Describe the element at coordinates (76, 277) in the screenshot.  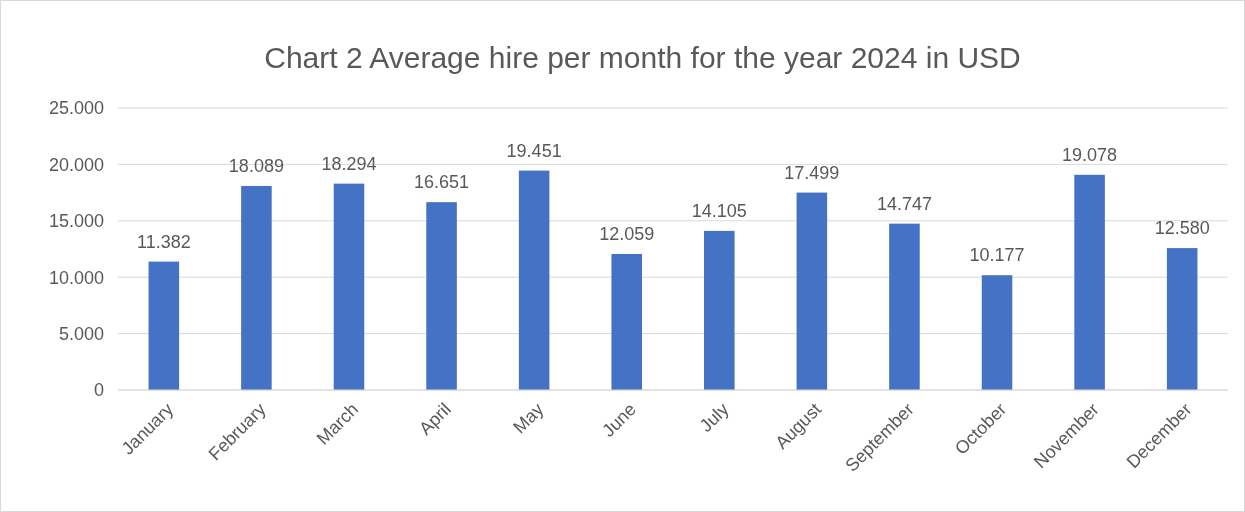
I see `y-tick-label: 10.000` at that location.